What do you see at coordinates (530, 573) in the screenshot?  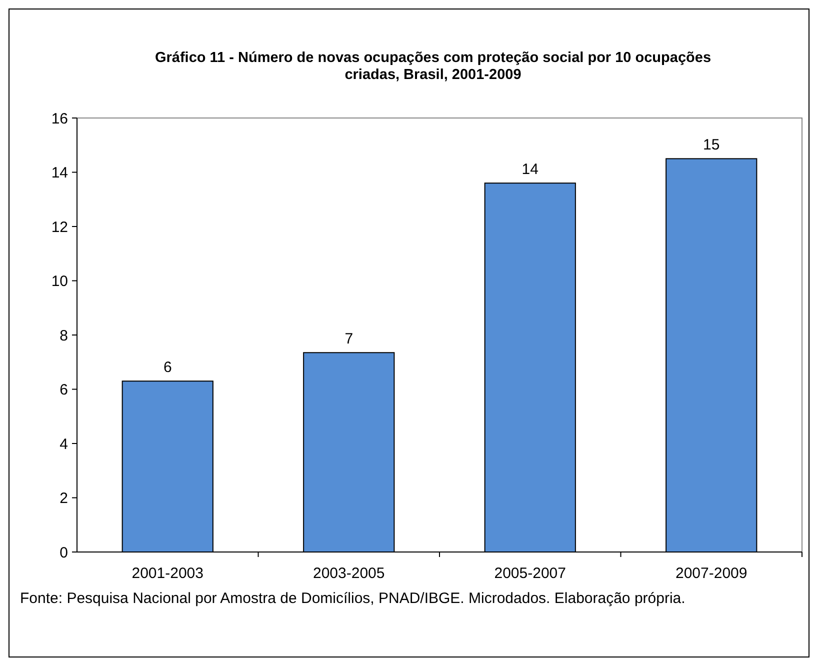 I see `x-tick-label: 2005-2007` at bounding box center [530, 573].